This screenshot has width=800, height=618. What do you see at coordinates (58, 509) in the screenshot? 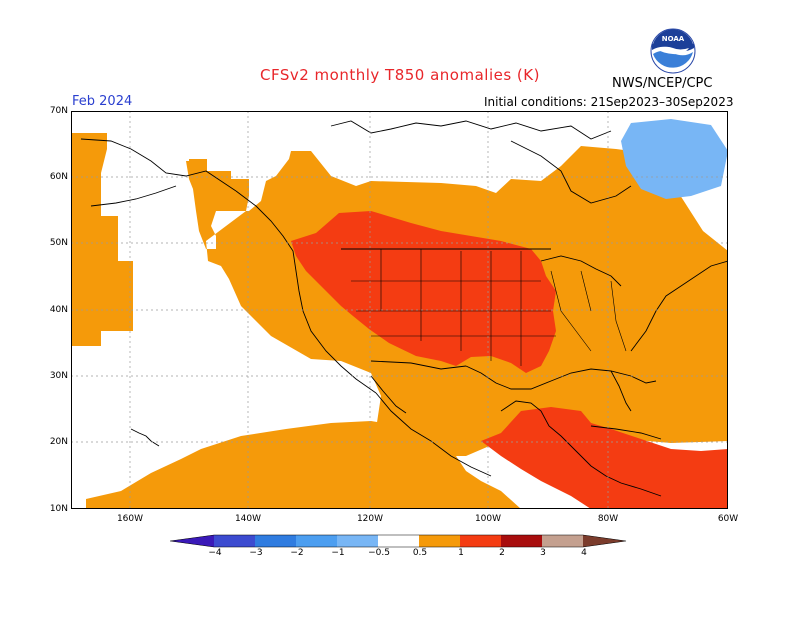
I see `lat-label: 10N` at bounding box center [58, 509].